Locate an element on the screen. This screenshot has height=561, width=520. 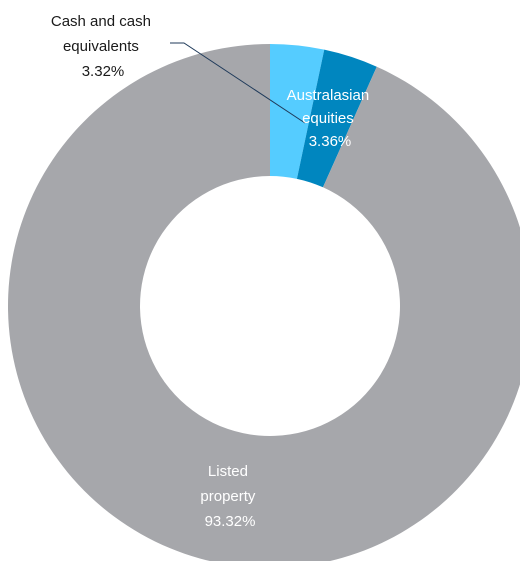
slice-label-property-line1: Listed is located at coordinates (228, 471).